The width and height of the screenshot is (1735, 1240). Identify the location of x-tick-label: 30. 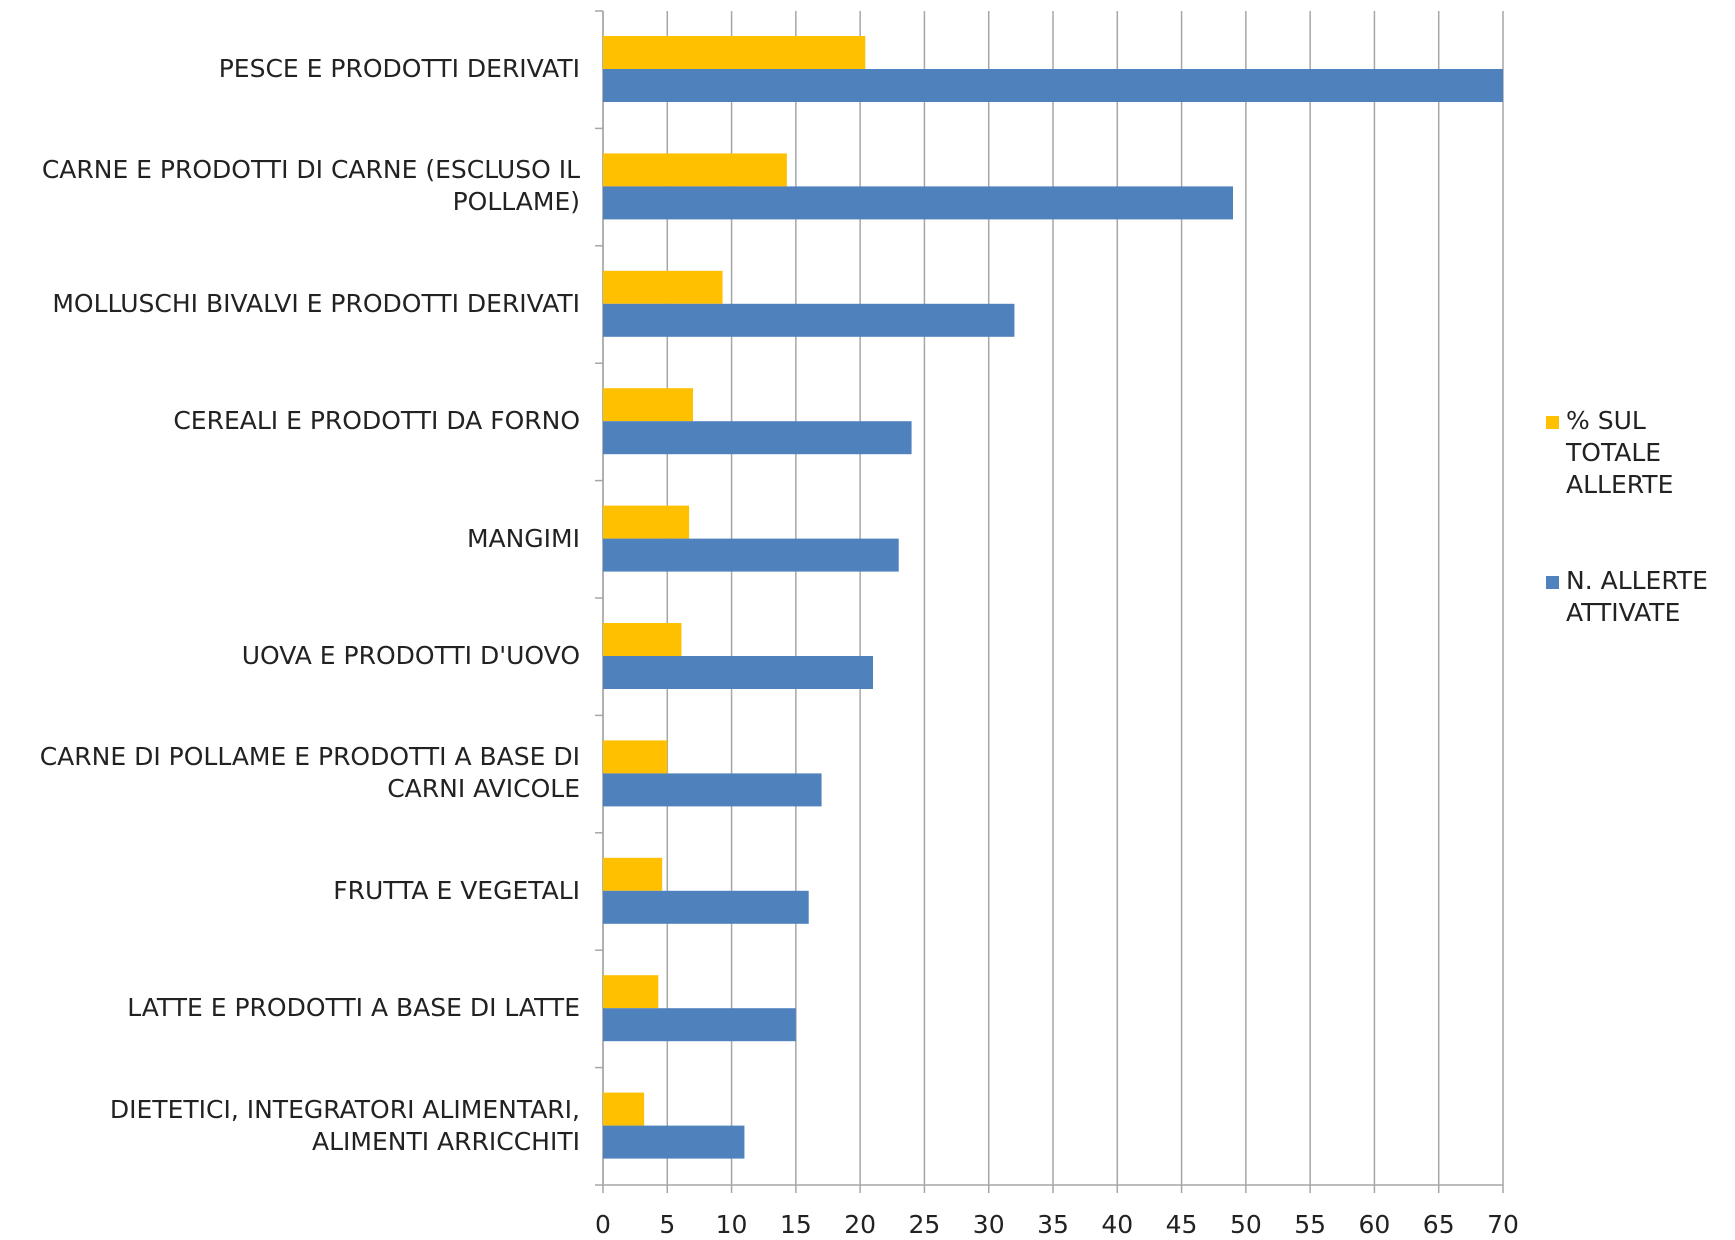
(989, 1224).